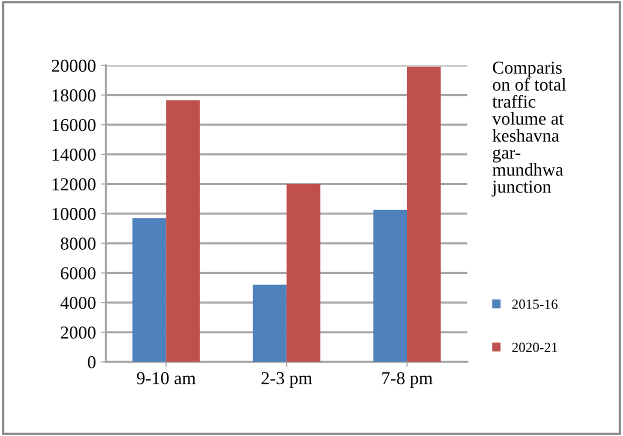 The image size is (623, 436). Describe the element at coordinates (74, 214) in the screenshot. I see `y-tick-label: 10000` at that location.